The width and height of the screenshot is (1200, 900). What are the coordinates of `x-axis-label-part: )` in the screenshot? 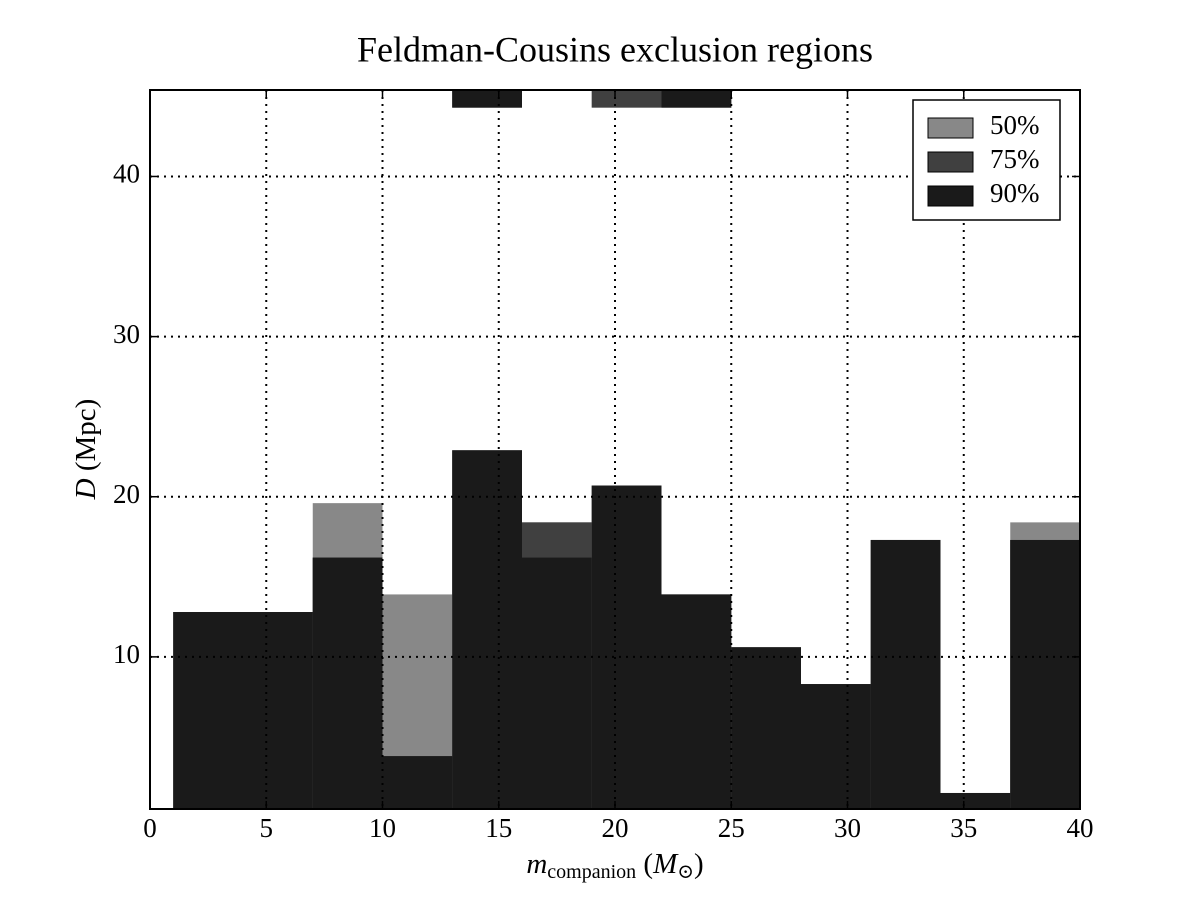 It's located at (699, 864).